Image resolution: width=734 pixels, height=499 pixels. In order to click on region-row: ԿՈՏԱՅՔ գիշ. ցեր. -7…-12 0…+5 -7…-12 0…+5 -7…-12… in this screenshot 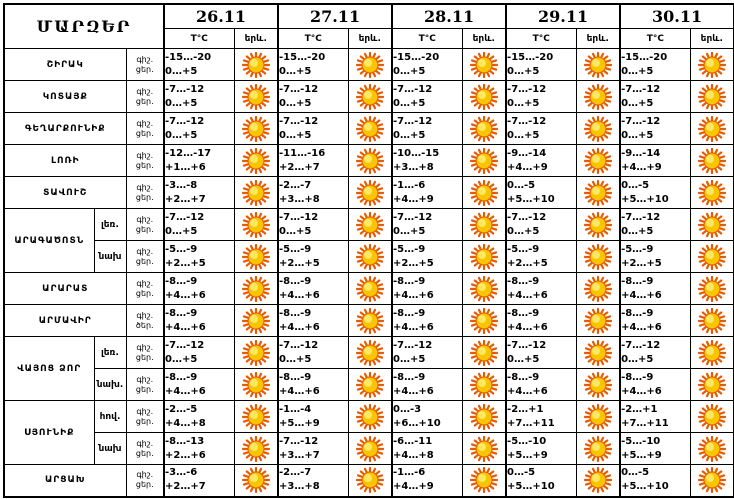, I will do `click(368, 96)`.